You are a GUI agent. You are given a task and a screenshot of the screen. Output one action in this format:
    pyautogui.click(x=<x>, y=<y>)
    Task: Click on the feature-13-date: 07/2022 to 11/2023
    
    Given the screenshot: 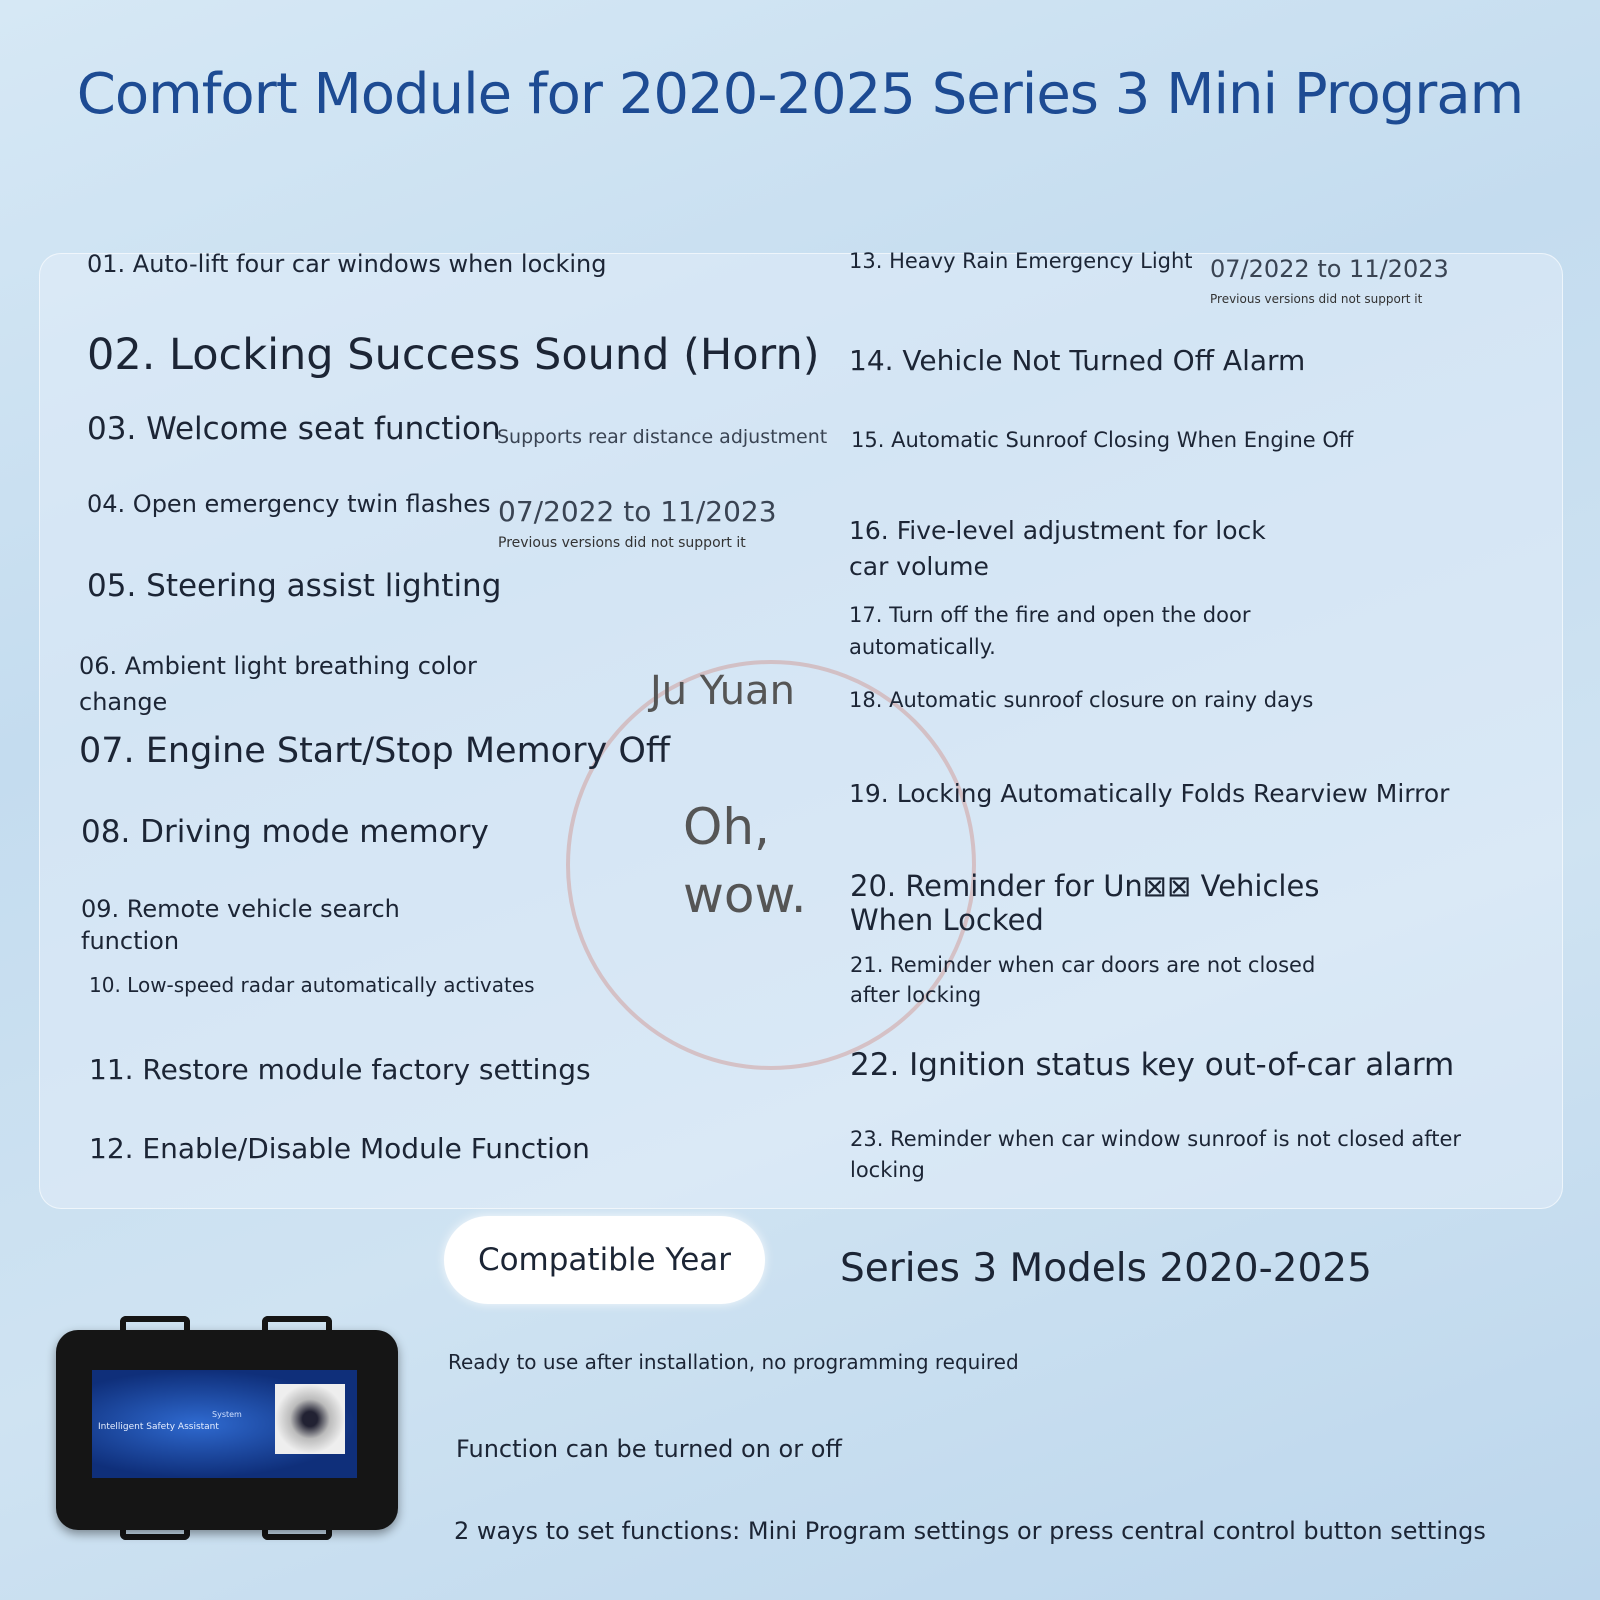 What is the action you would take?
    pyautogui.click(x=1329, y=269)
    